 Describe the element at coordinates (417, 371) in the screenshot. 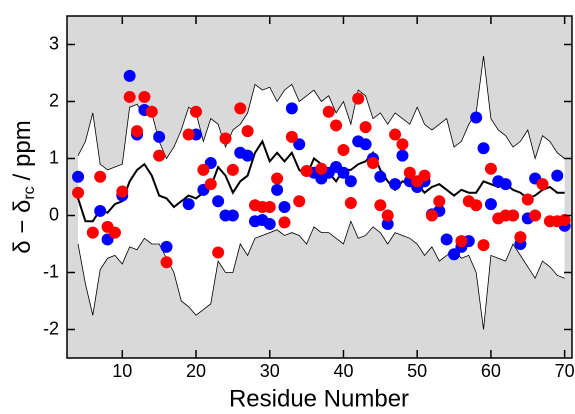

I see `x-tick-label: 50` at that location.